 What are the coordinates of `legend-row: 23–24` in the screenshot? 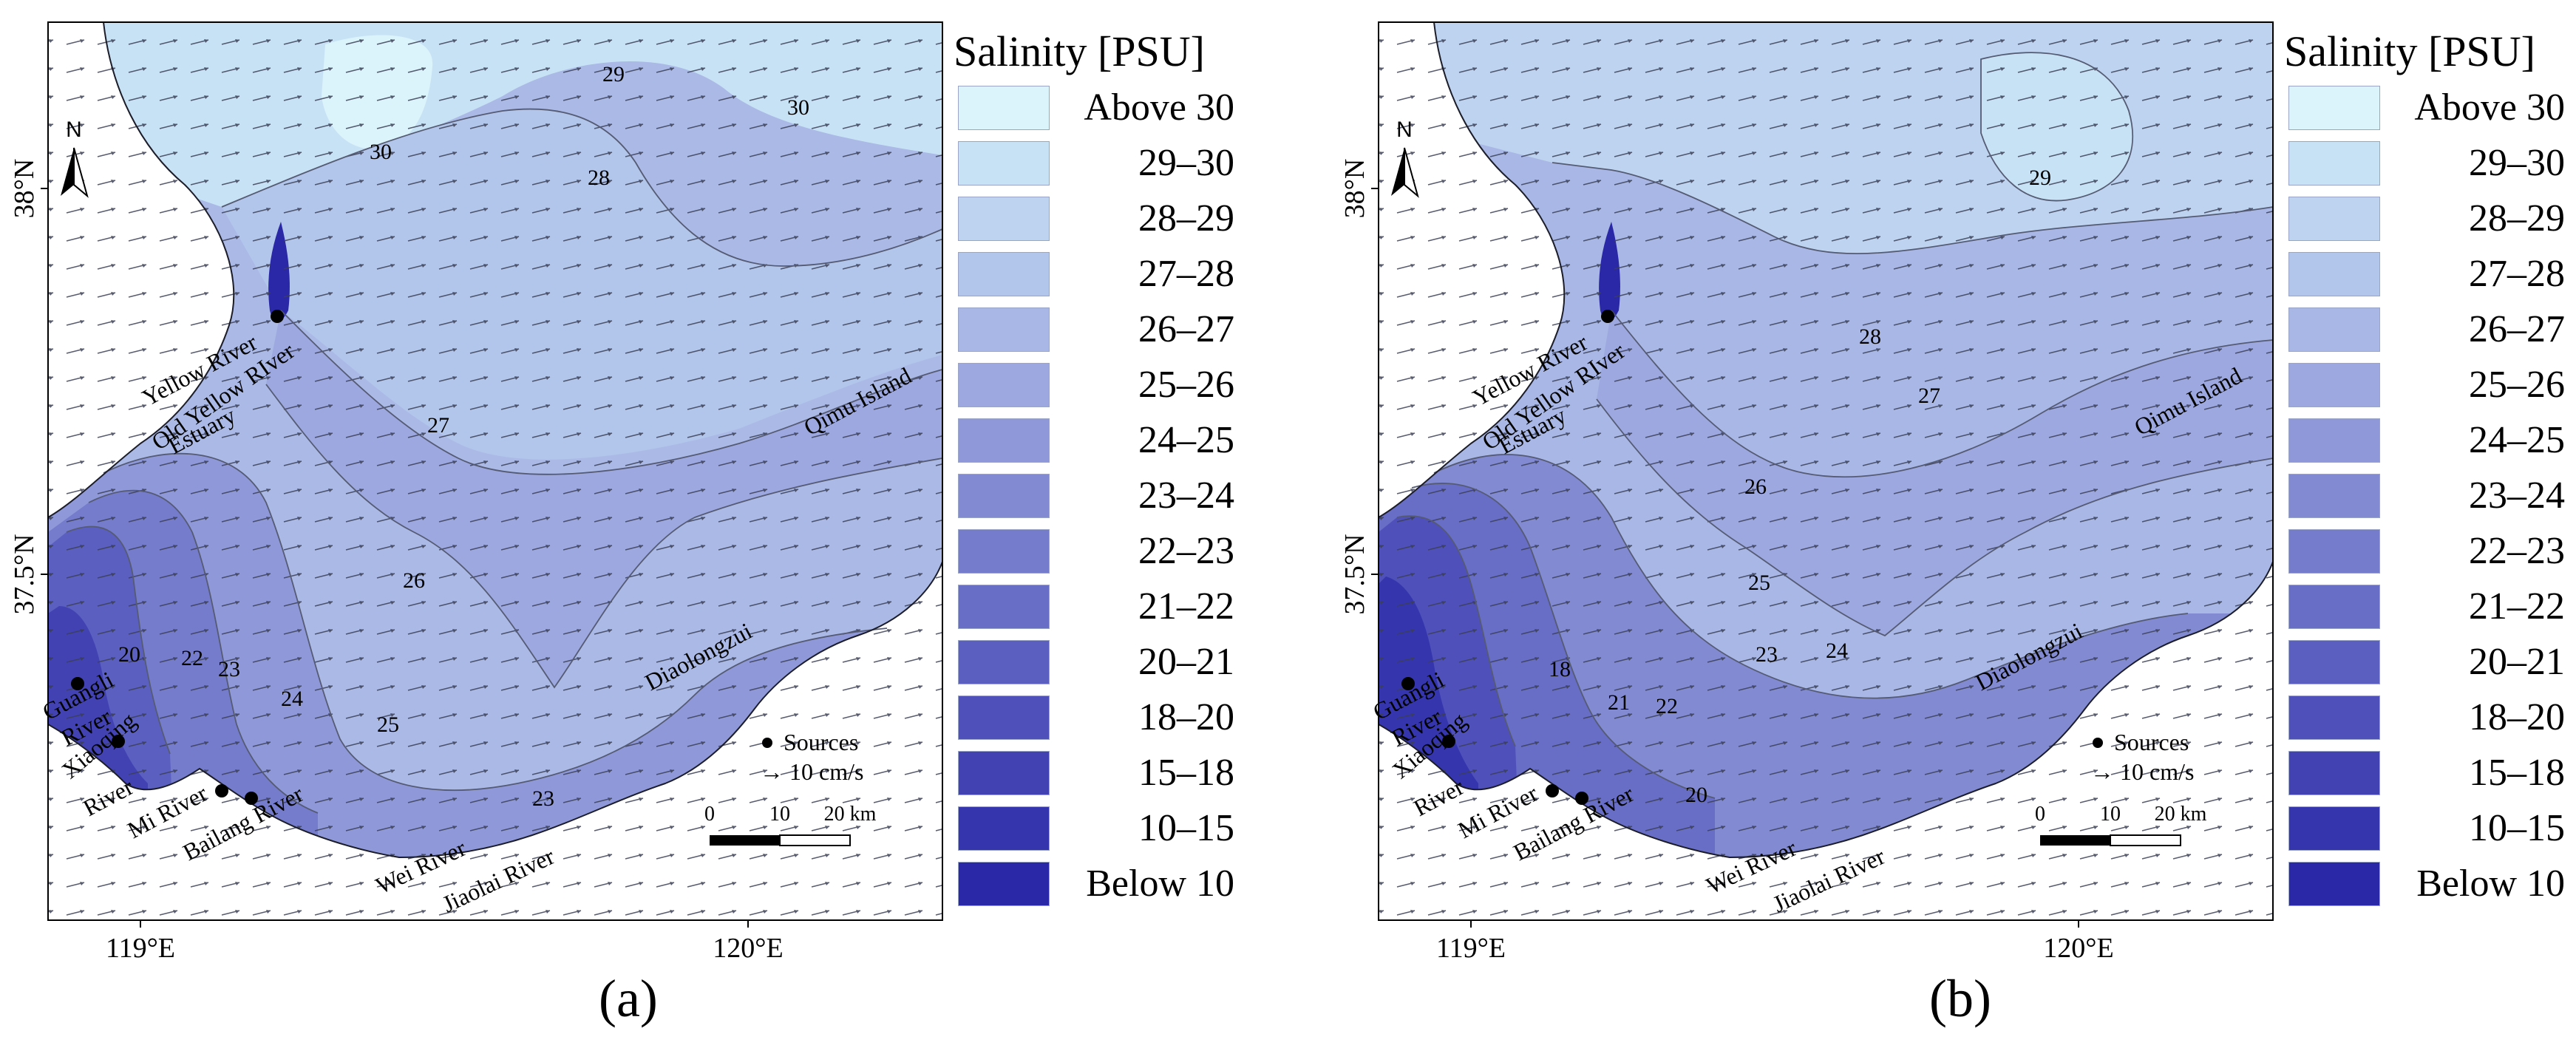 It's located at (1109, 497).